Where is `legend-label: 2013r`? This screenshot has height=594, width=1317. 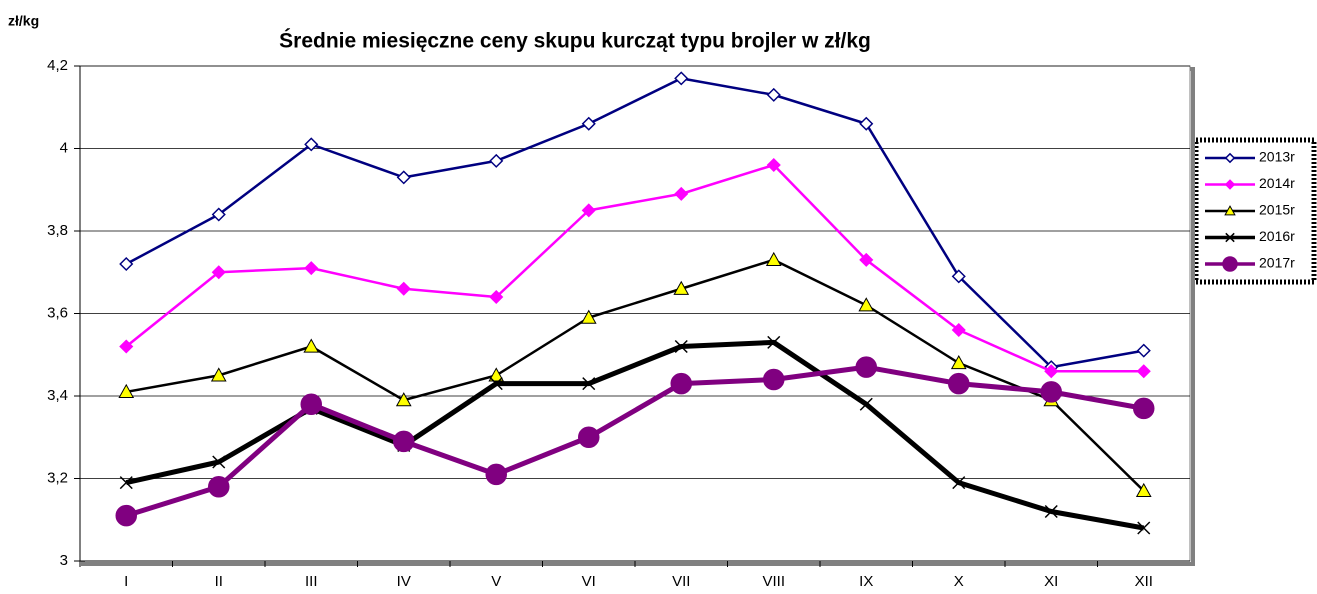 legend-label: 2013r is located at coordinates (1277, 157).